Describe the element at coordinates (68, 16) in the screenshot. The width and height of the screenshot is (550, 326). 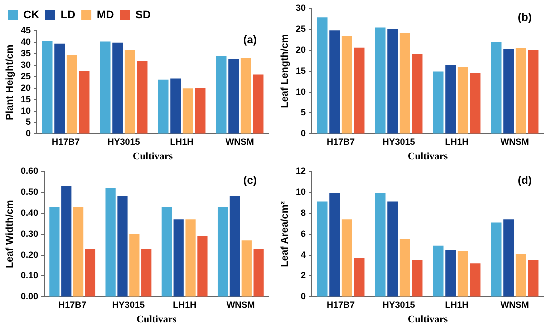
I see `legend-label: LD` at that location.